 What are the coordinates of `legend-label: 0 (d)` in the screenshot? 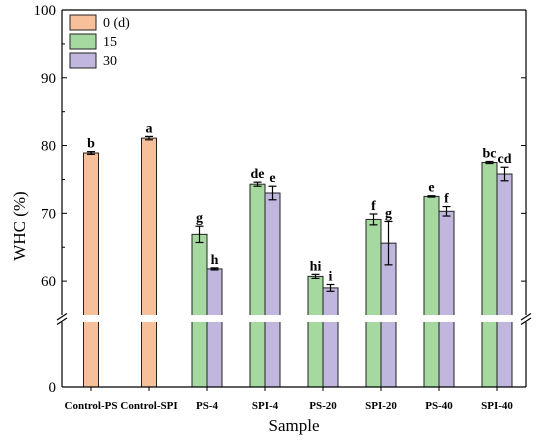 It's located at (116, 23).